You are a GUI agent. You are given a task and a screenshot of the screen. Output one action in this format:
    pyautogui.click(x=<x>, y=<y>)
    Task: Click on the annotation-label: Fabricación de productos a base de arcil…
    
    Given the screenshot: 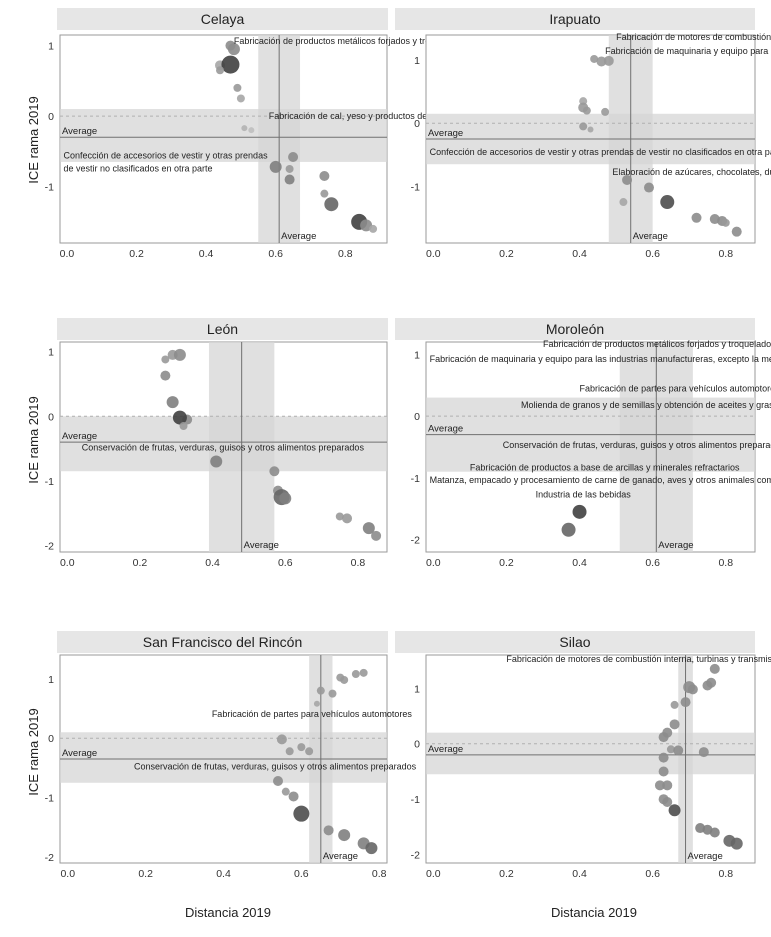 What is the action you would take?
    pyautogui.click(x=605, y=467)
    